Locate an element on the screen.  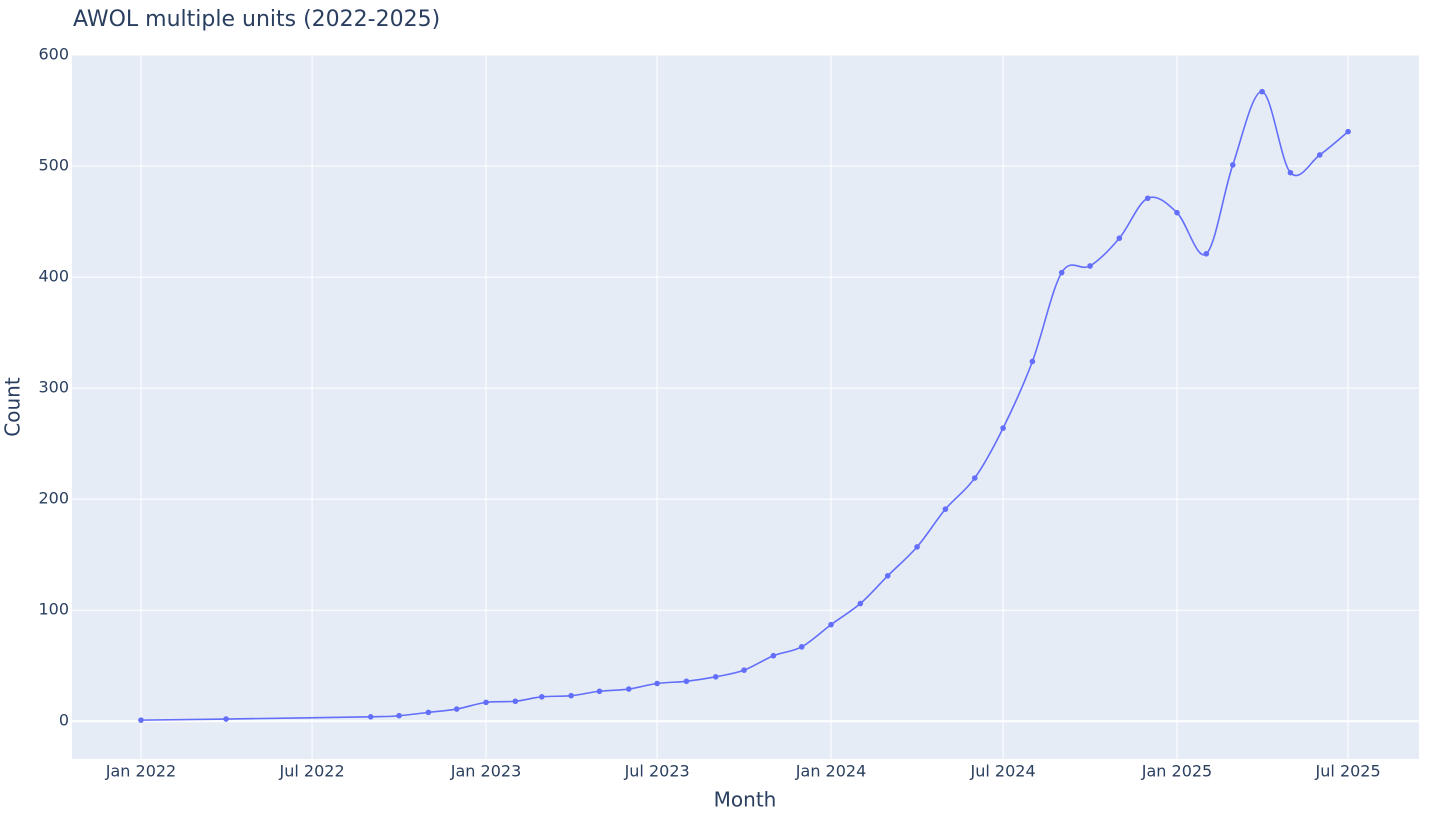
x-tick-label: Jul 2024 is located at coordinates (1003, 771).